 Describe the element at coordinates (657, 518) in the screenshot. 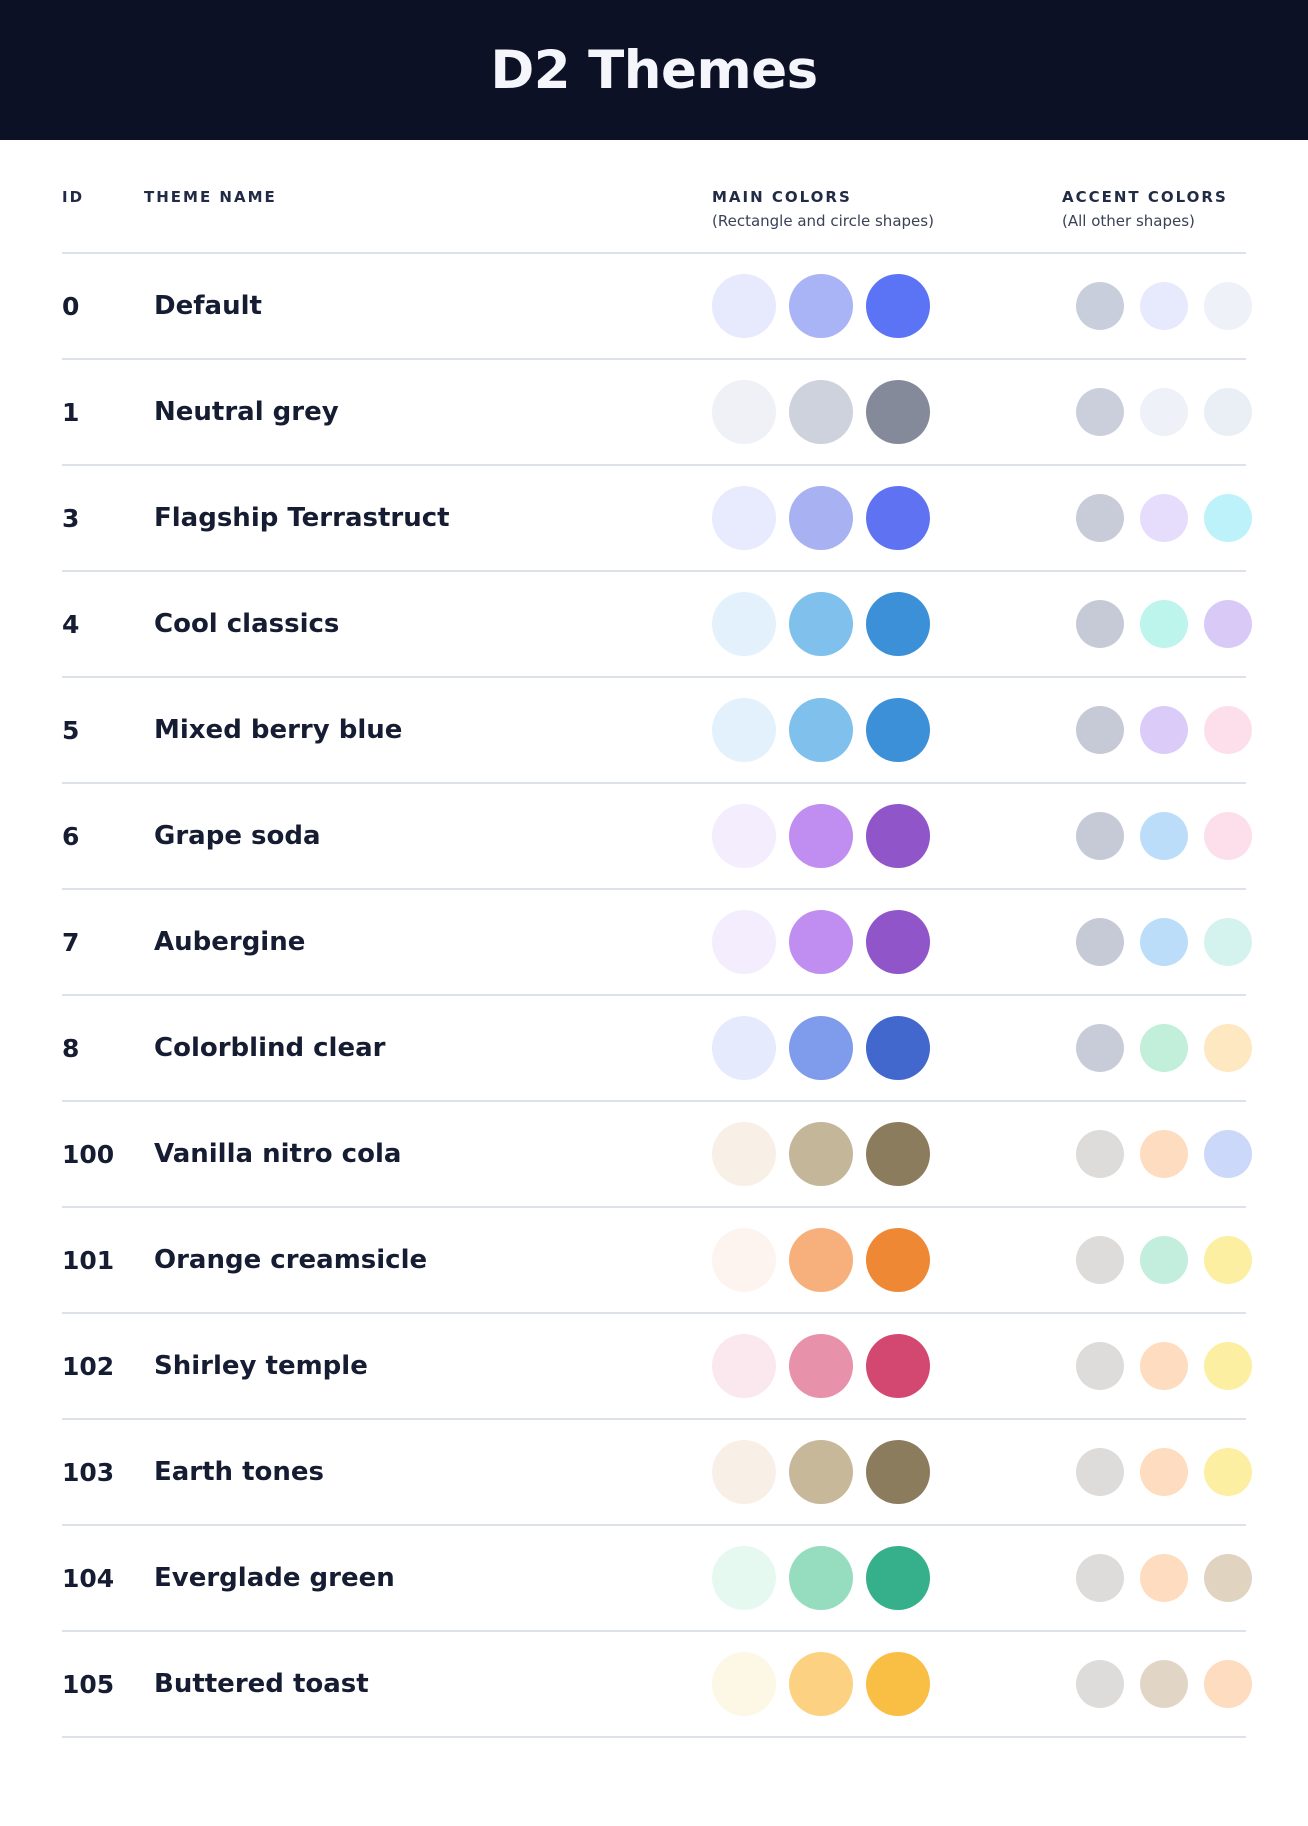

I see `table-row: 3 Flagship Terrastruct` at that location.